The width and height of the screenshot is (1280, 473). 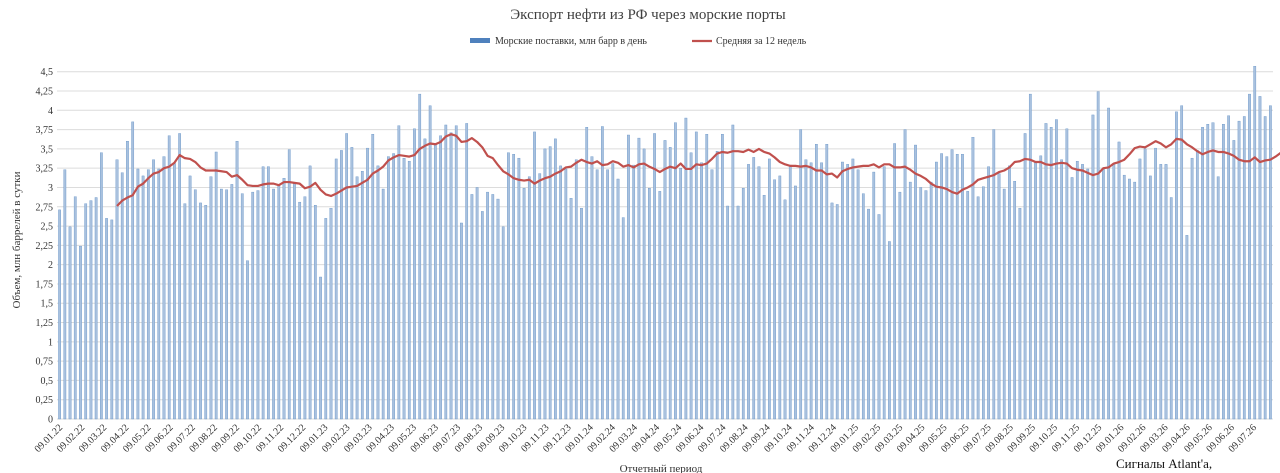 What do you see at coordinates (47, 227) in the screenshot?
I see `y-tick-label: 2,5` at bounding box center [47, 227].